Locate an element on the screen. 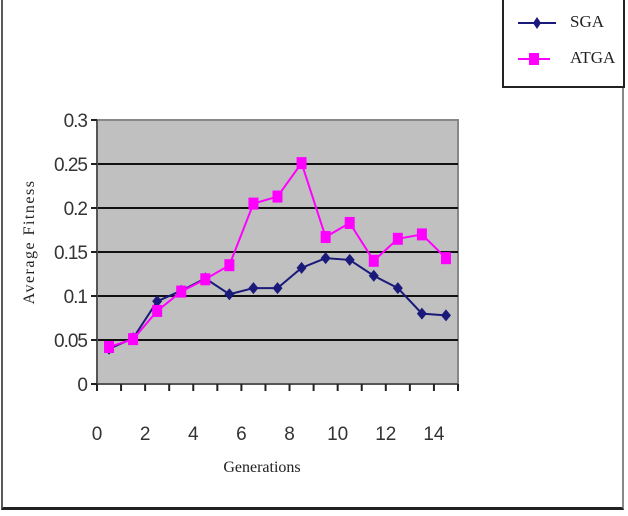 The height and width of the screenshot is (516, 628). y-tick-label: 0.2 is located at coordinates (76, 209).